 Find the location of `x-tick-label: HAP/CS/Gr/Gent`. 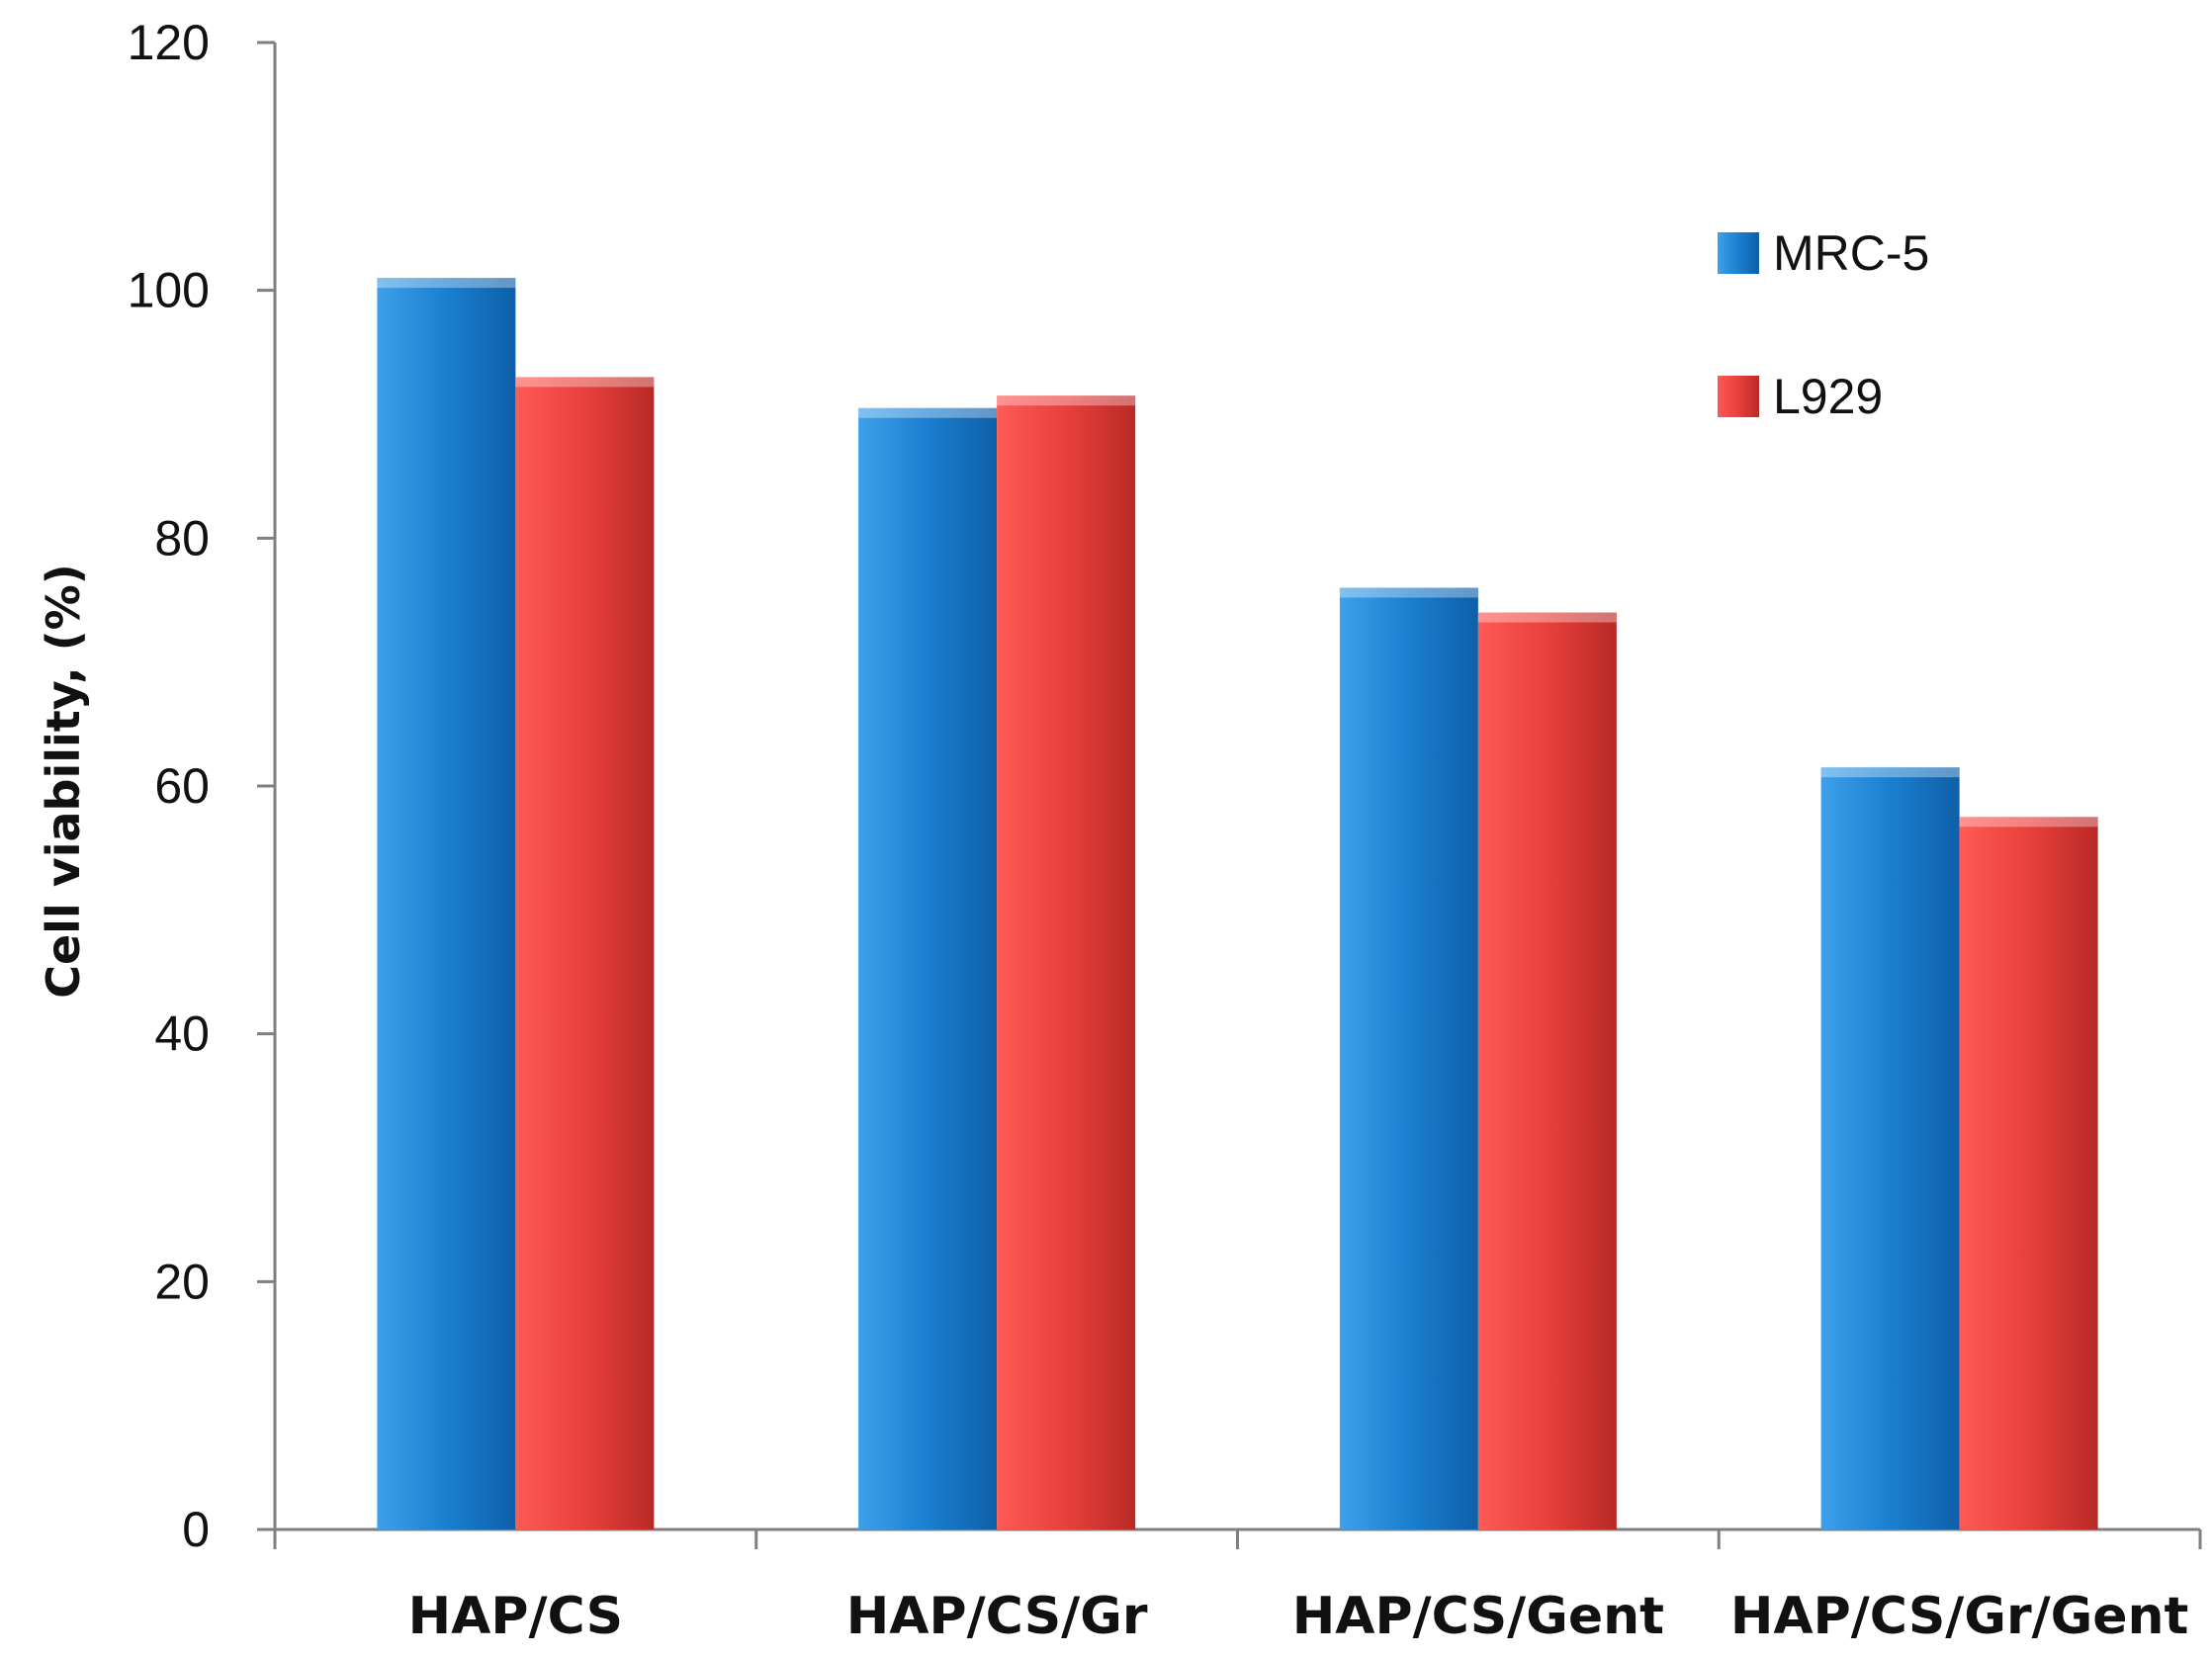

x-tick-label: HAP/CS/Gr/Gent is located at coordinates (1960, 1616).